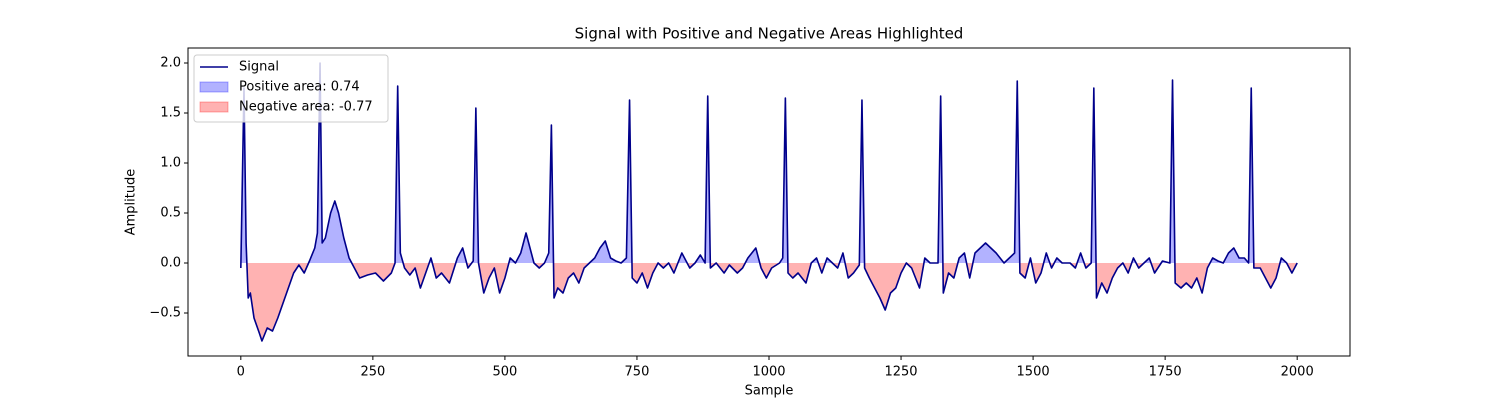  Describe the element at coordinates (165, 313) in the screenshot. I see `y-tick-label: −0.5` at that location.